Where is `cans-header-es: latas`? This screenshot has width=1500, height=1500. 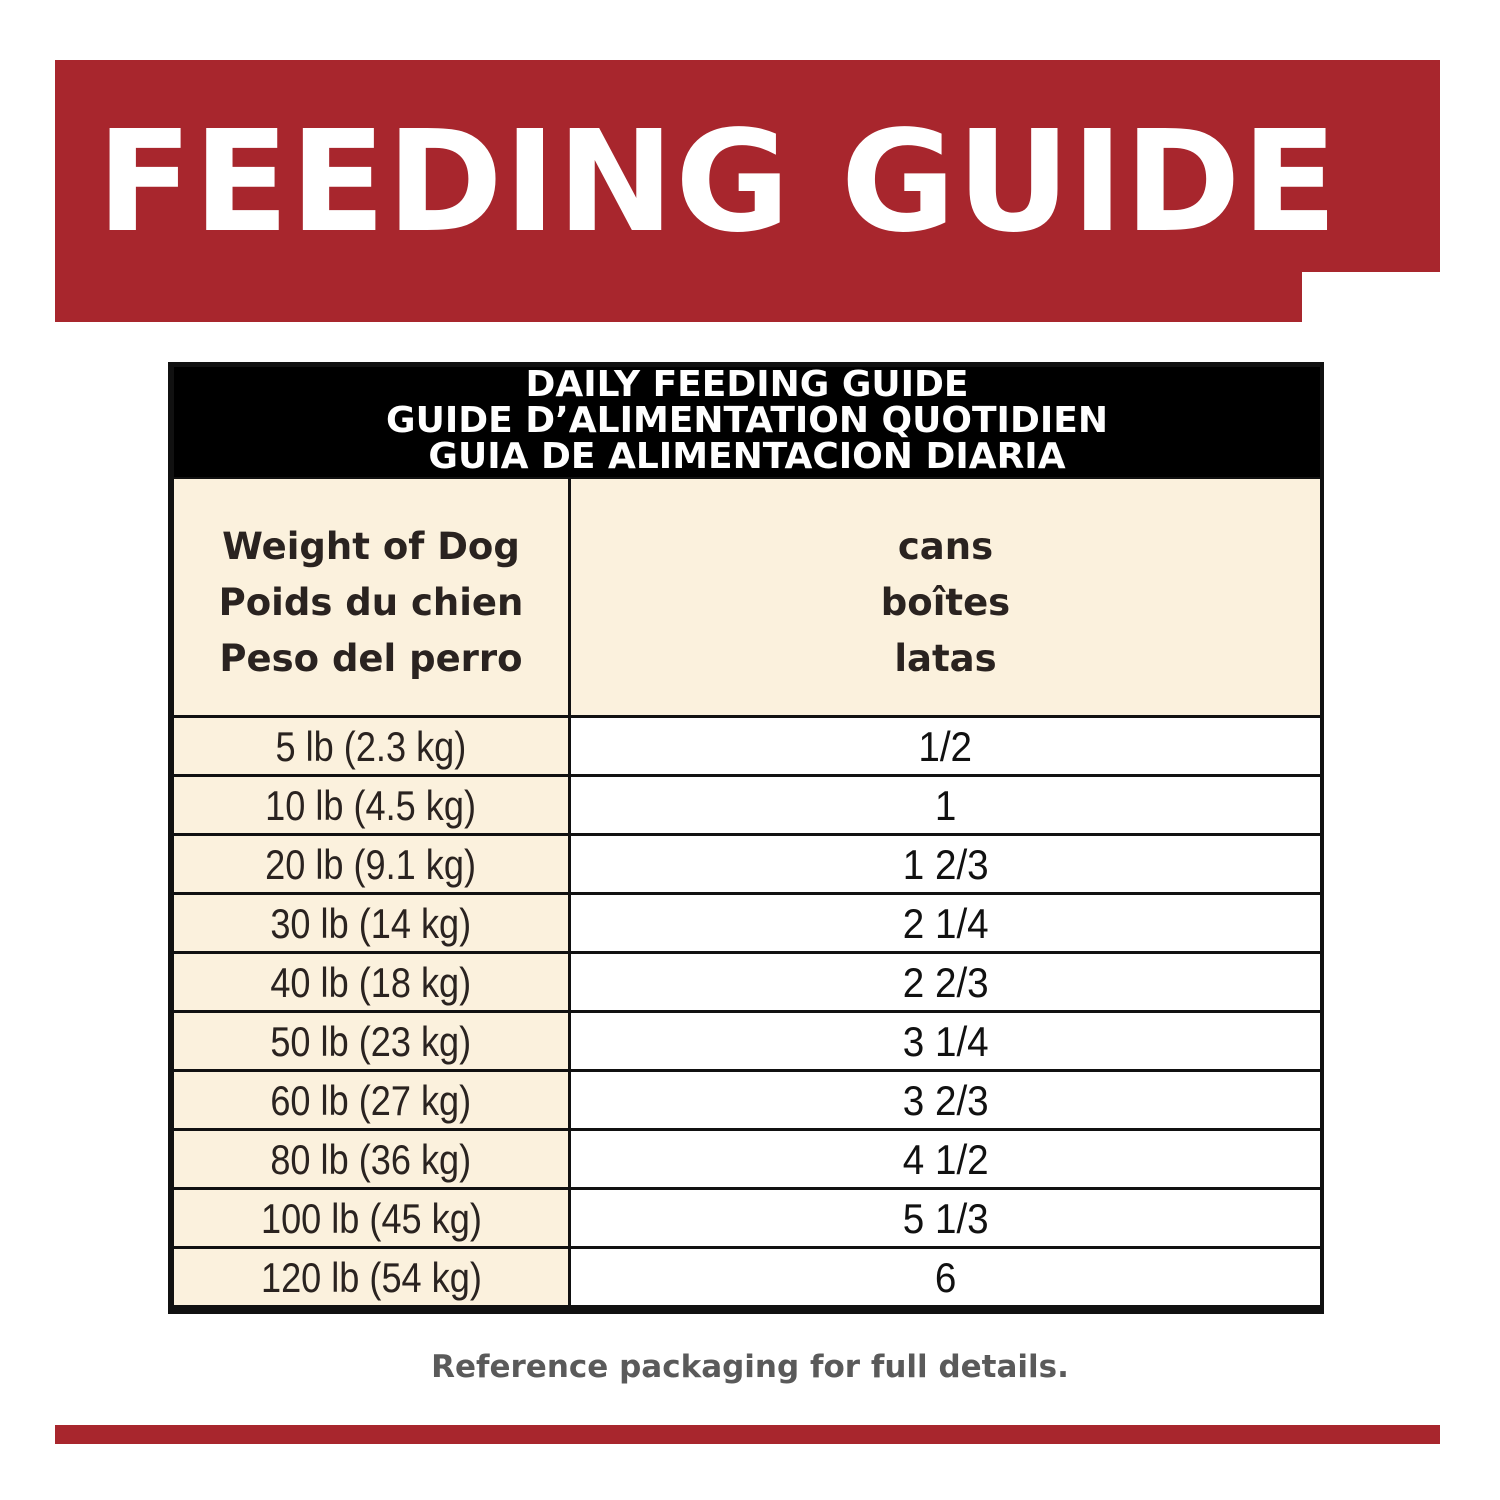
cans-header-es: latas is located at coordinates (945, 658).